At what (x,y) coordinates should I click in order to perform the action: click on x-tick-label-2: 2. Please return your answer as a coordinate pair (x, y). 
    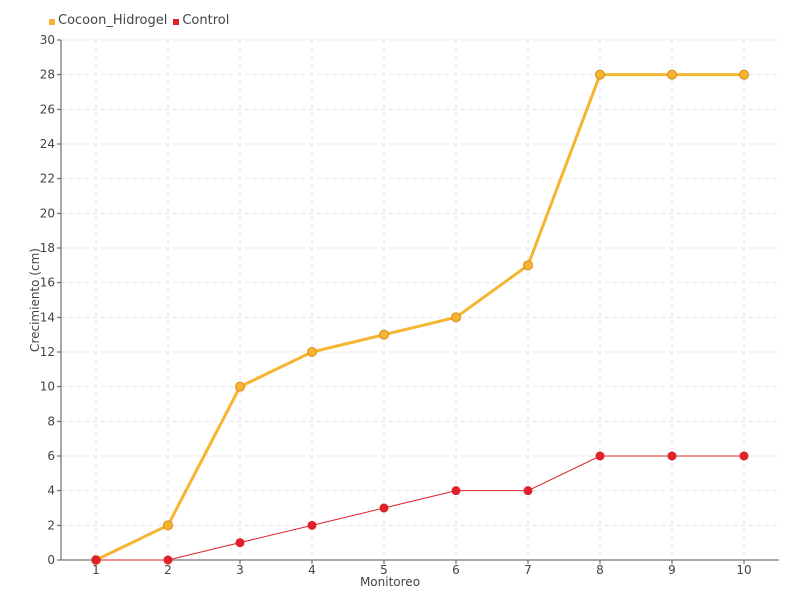
    Looking at the image, I should click on (168, 570).